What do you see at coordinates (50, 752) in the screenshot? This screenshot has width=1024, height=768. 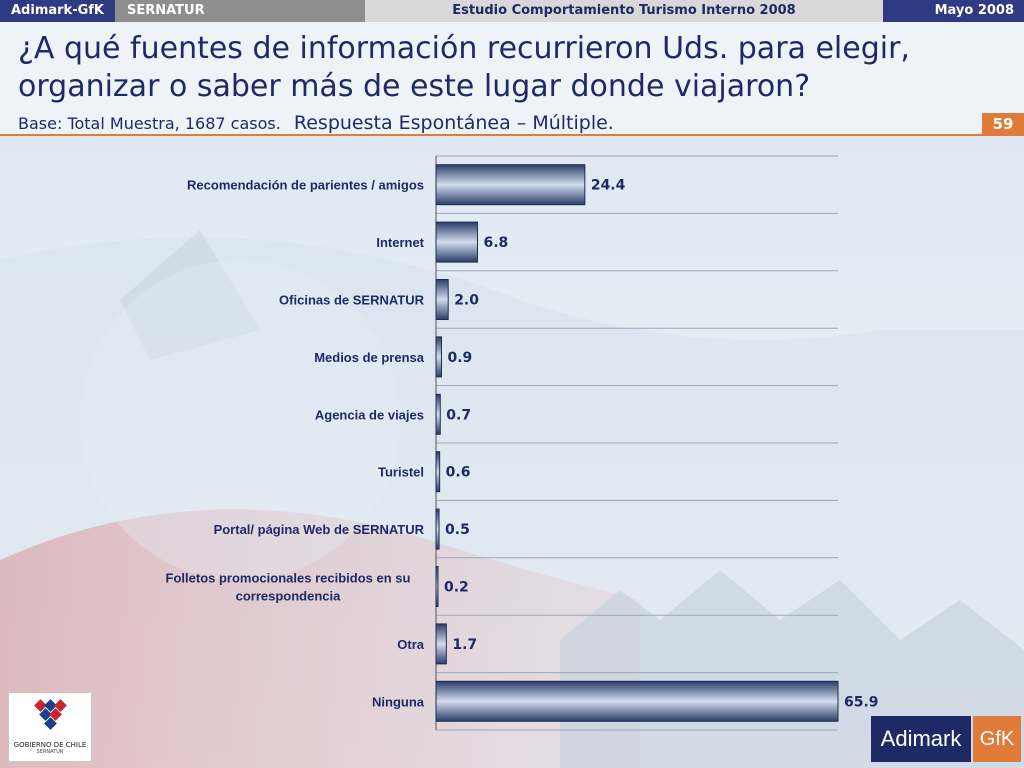 I see `gobierno-sub-label: SERNATUR` at bounding box center [50, 752].